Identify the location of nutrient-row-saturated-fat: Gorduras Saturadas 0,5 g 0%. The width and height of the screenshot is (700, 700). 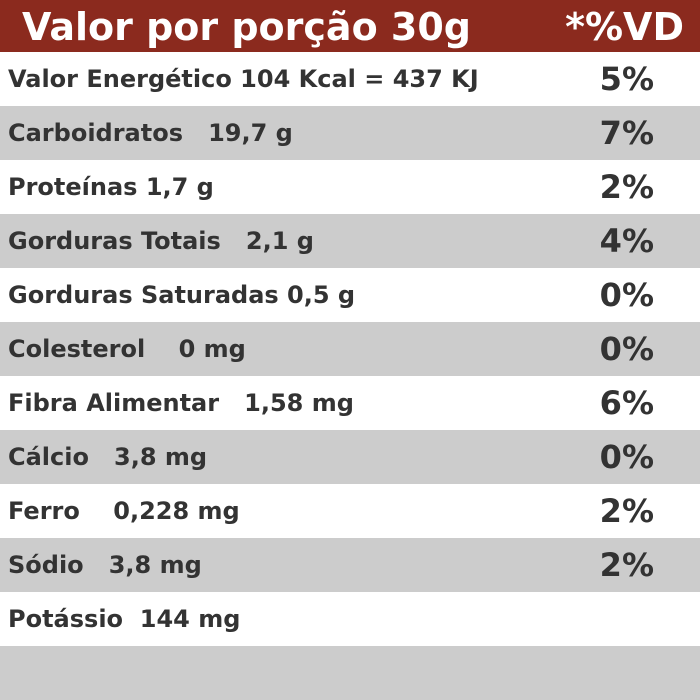
(350, 295).